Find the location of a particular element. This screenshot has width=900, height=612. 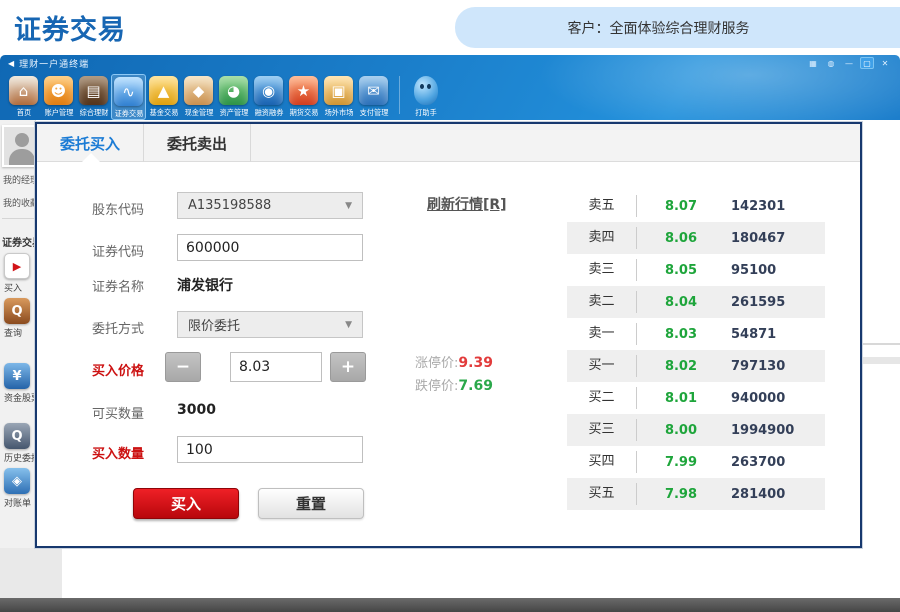

sidebar-item-order-history: Q 历史委托 is located at coordinates (19, 443).